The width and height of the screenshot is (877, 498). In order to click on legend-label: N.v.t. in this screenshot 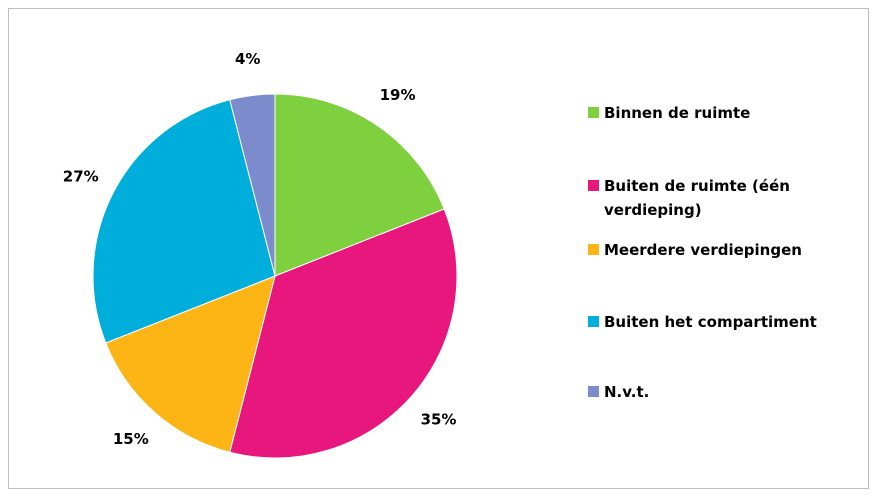, I will do `click(627, 392)`.